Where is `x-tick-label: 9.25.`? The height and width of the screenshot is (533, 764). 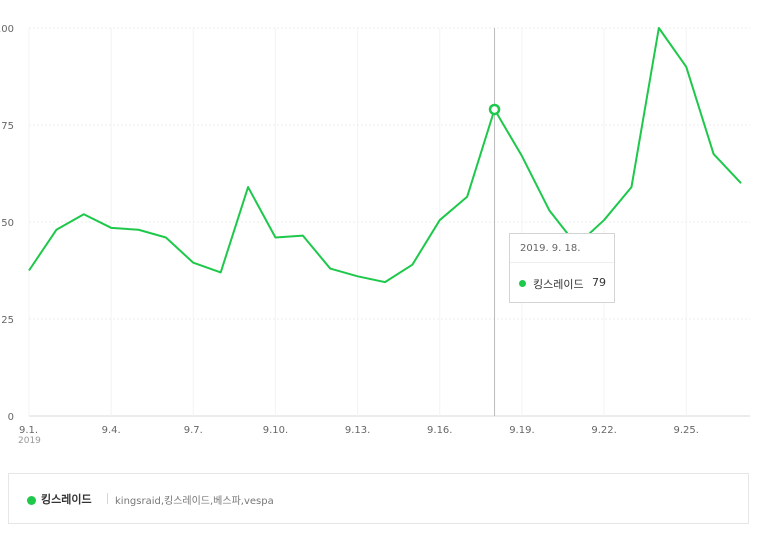 x-tick-label: 9.25. is located at coordinates (686, 430).